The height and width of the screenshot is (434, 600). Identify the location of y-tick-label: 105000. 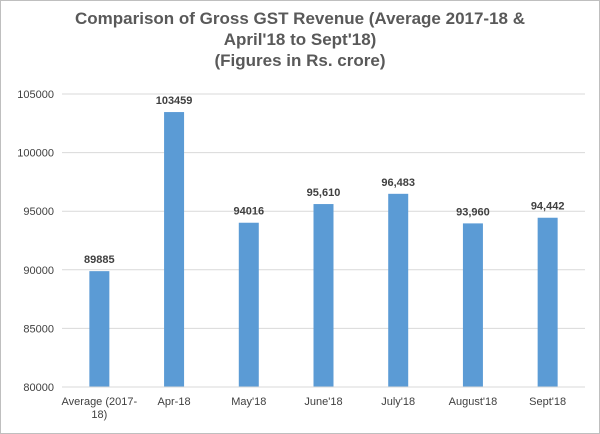
(35, 95).